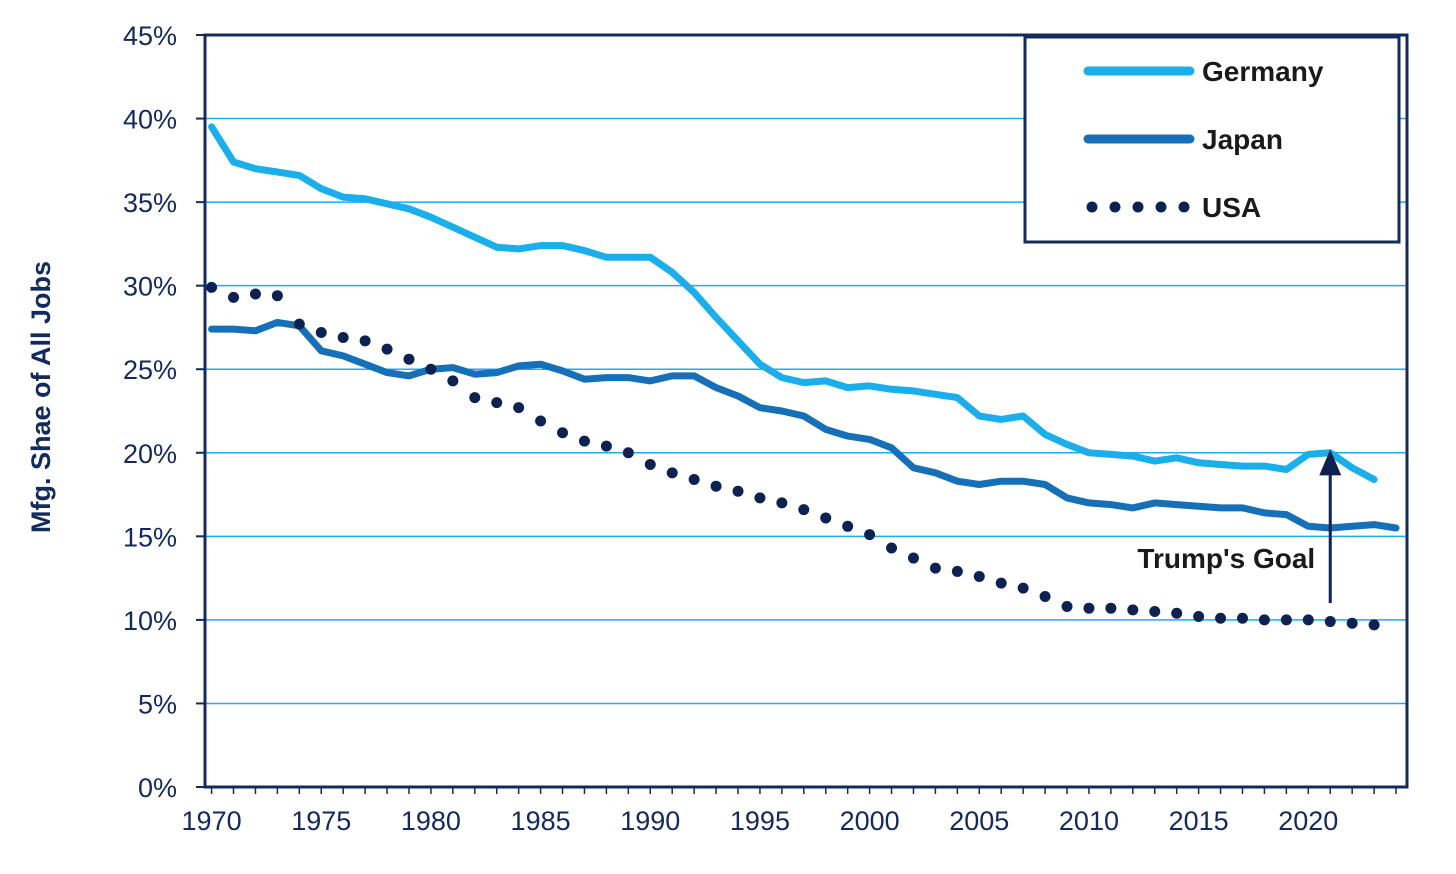 Image resolution: width=1456 pixels, height=874 pixels. What do you see at coordinates (1242, 139) in the screenshot?
I see `legend-label-japan: Japan` at bounding box center [1242, 139].